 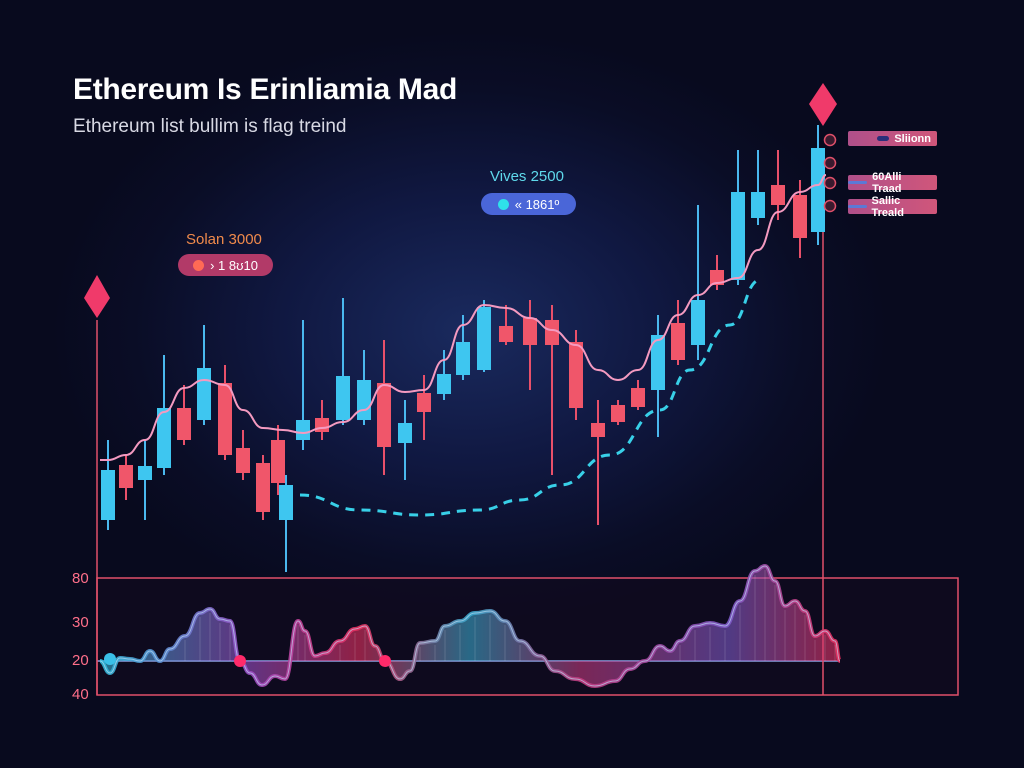 What do you see at coordinates (530, 397) in the screenshot?
I see `trend-curve-dashed` at bounding box center [530, 397].